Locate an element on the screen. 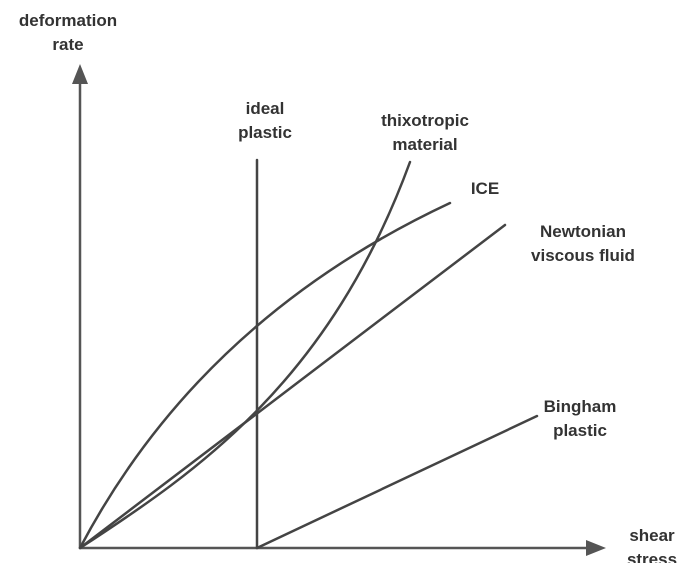 This screenshot has width=681, height=563. y-axis-arrow is located at coordinates (80, 74).